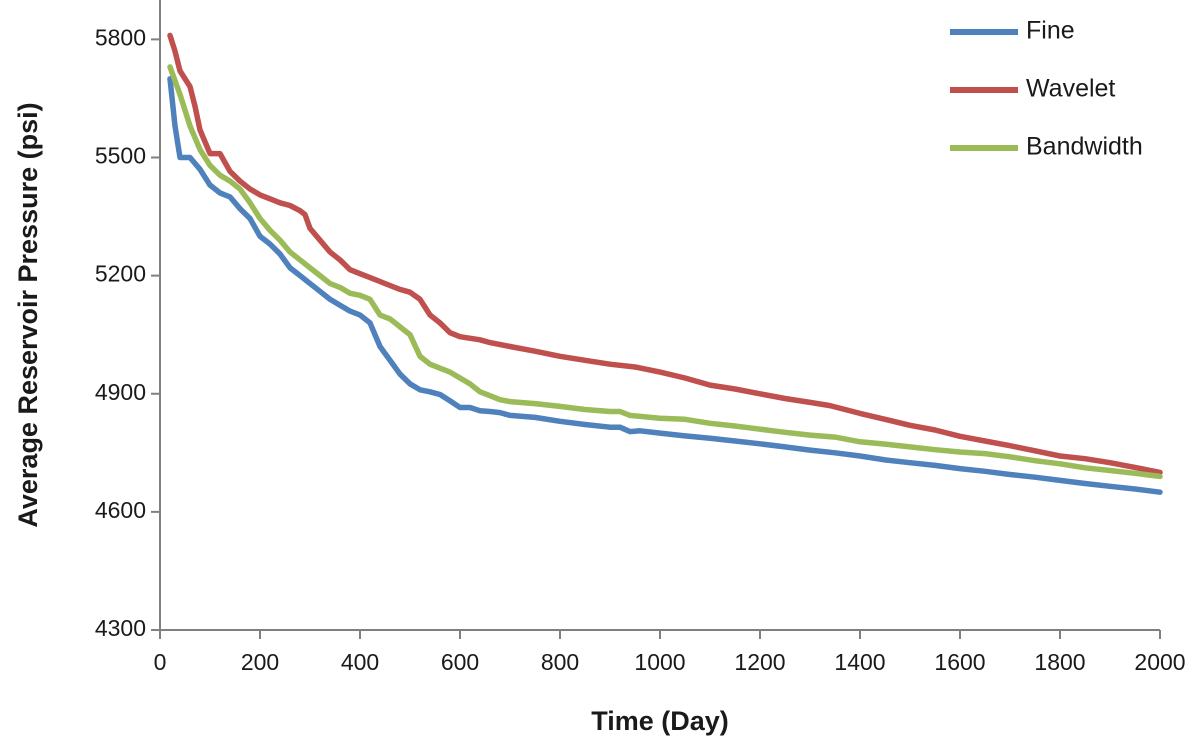 The image size is (1200, 747). Describe the element at coordinates (120, 392) in the screenshot. I see `y-tick-label: 4900` at that location.